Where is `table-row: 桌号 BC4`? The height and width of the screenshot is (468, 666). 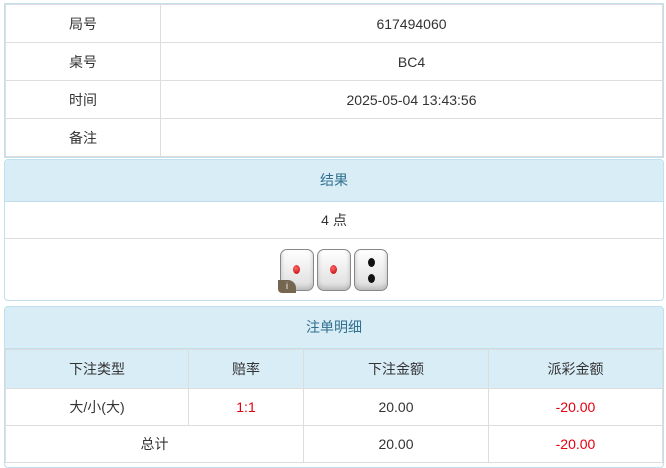
table-row: 桌号 BC4 is located at coordinates (334, 61).